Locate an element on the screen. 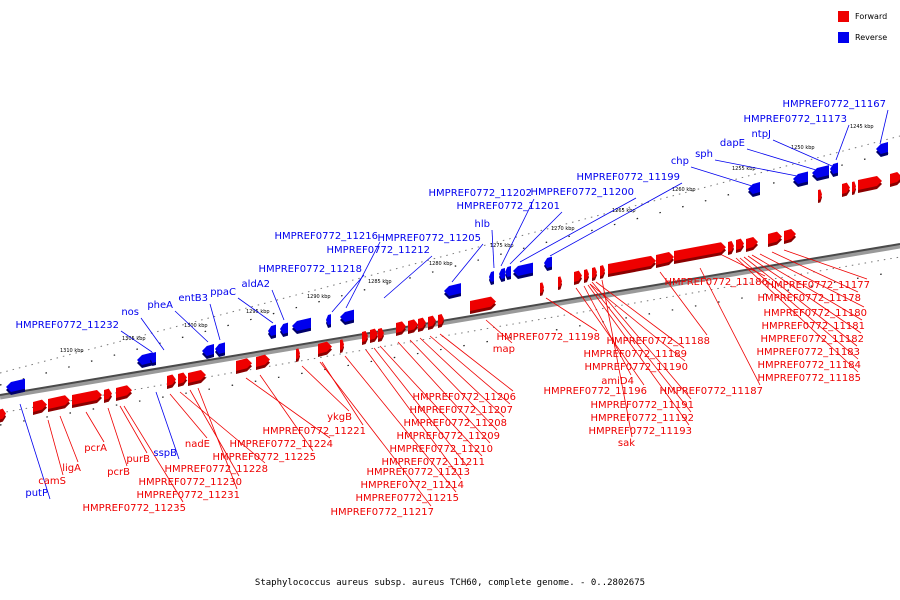 Image resolution: width=900 pixels, height=600 pixels. forward-gene-label: HMPREF0772_11178 is located at coordinates (809, 298).